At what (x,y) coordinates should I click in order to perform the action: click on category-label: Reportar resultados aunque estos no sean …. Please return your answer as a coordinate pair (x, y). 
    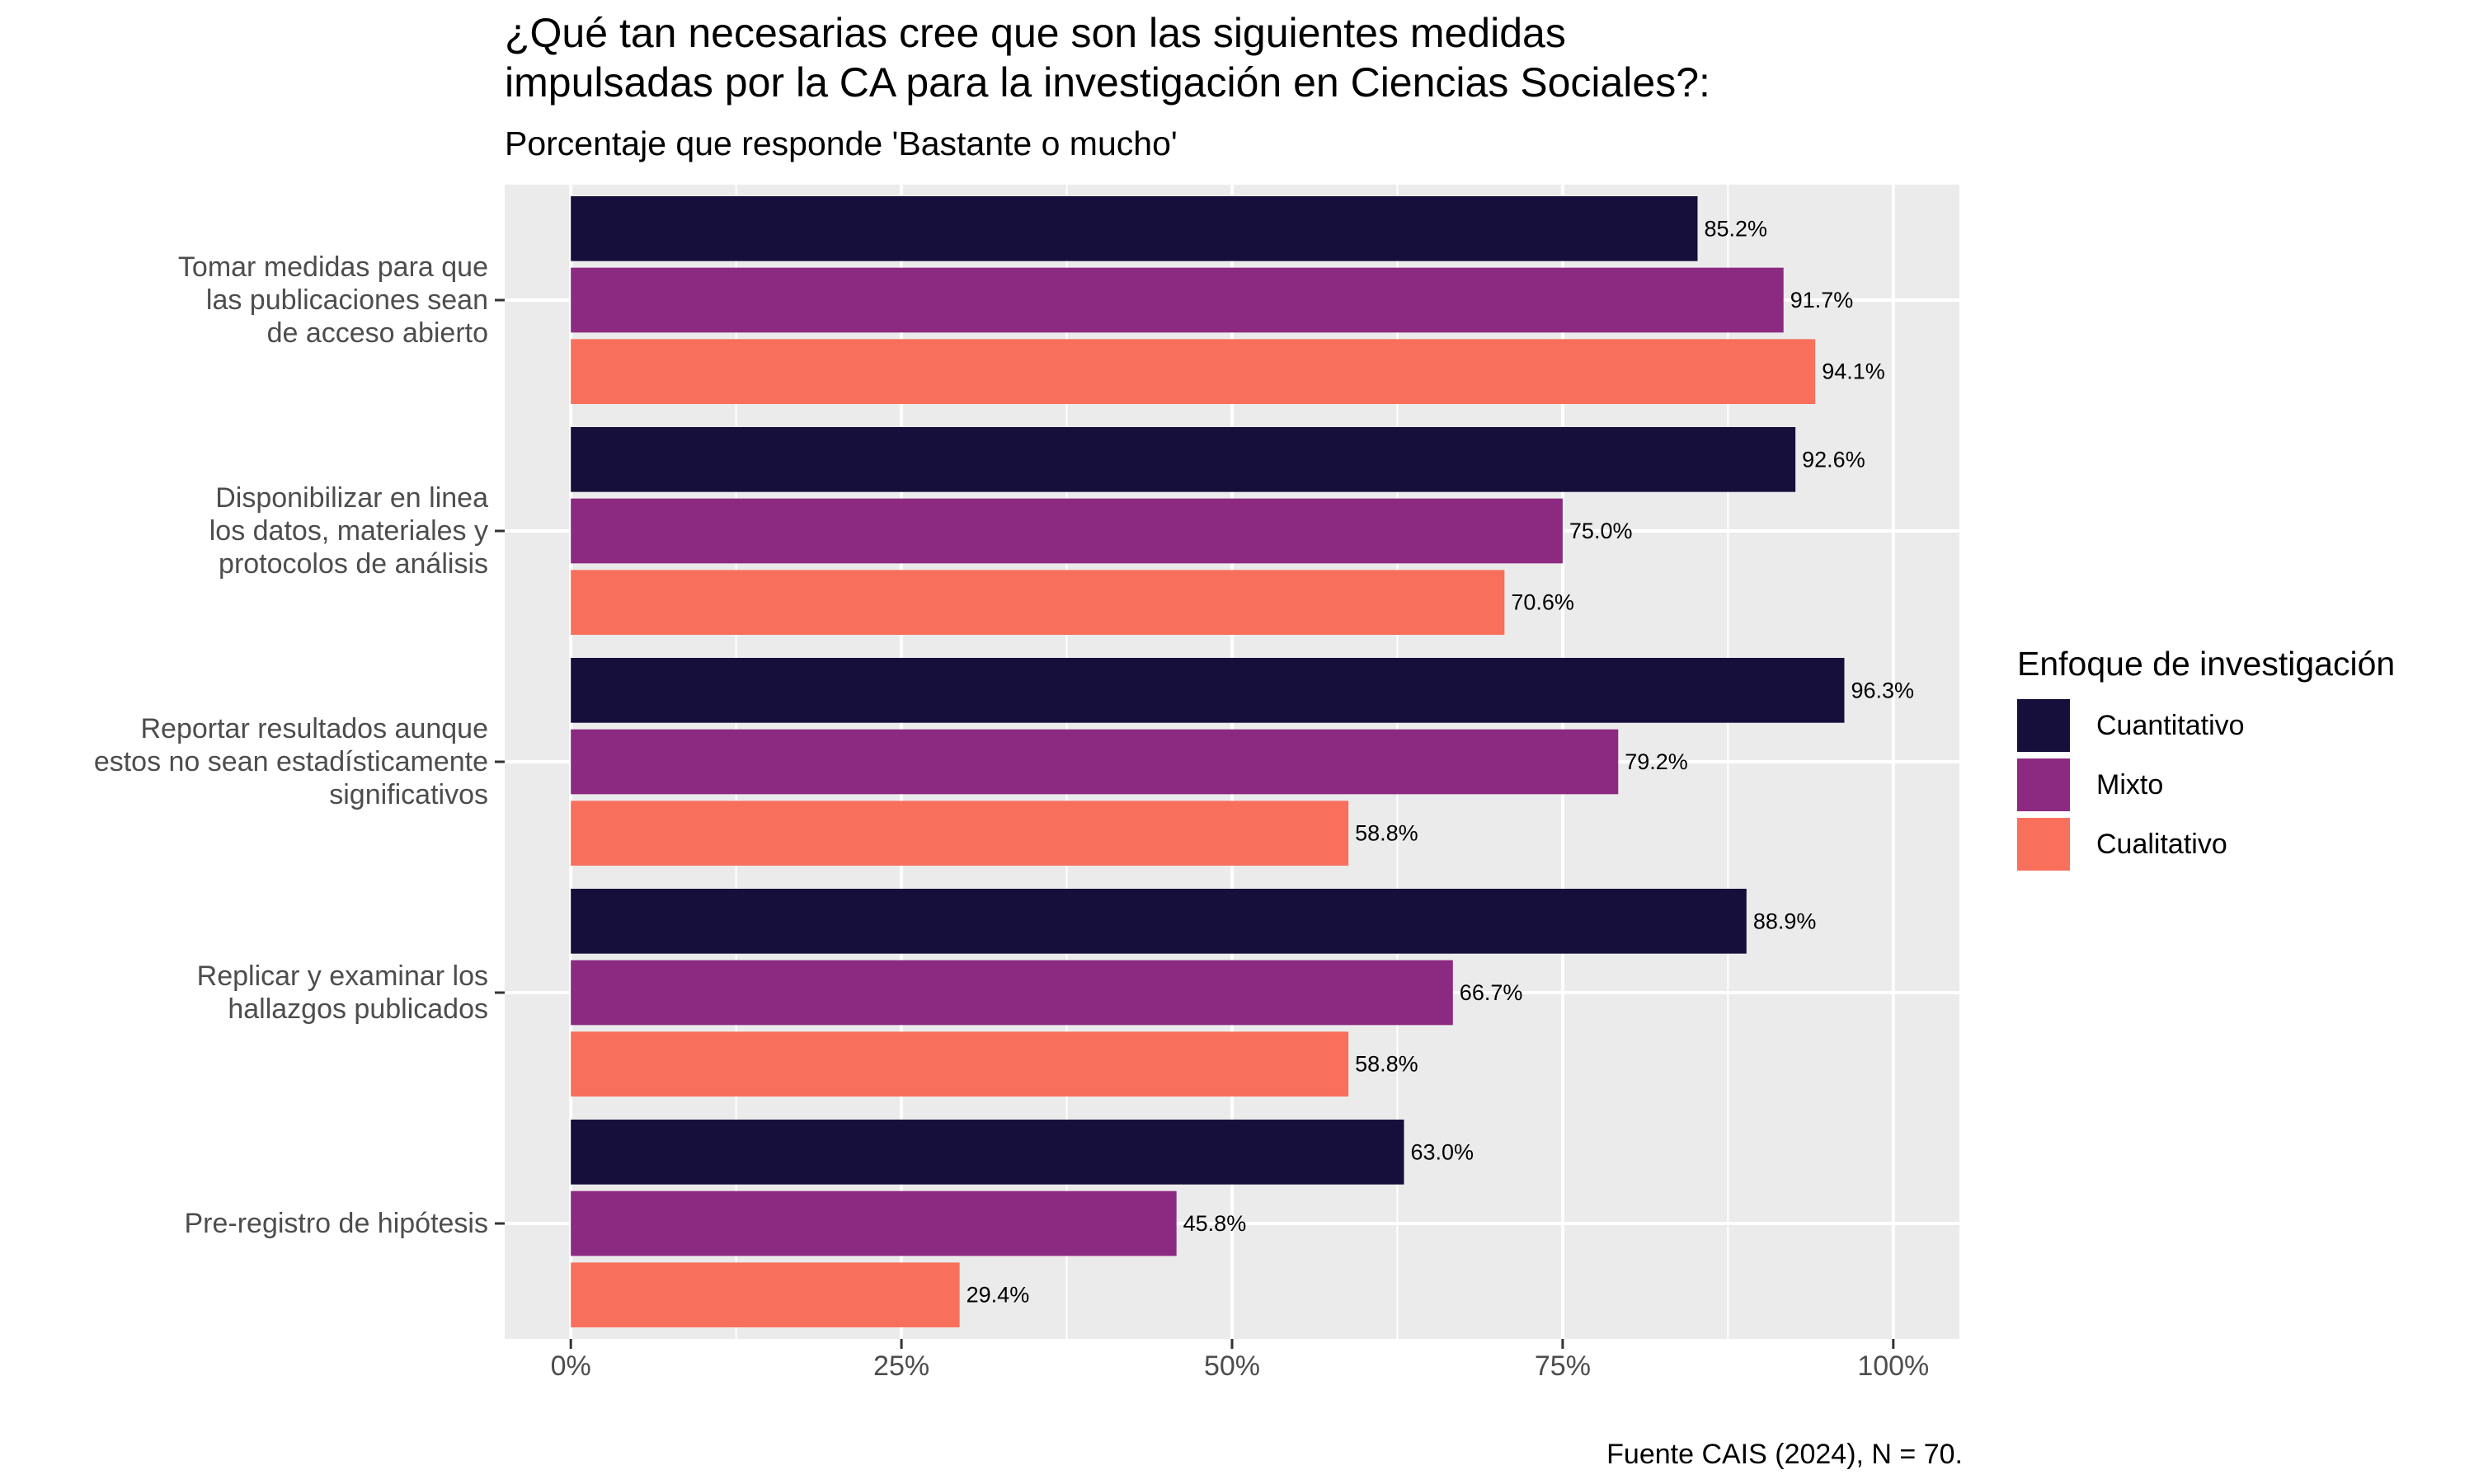
    Looking at the image, I should click on (291, 761).